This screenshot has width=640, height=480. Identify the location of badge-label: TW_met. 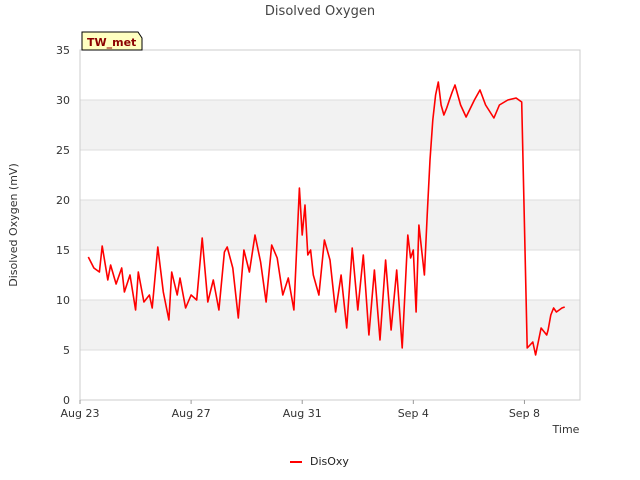
(111, 42).